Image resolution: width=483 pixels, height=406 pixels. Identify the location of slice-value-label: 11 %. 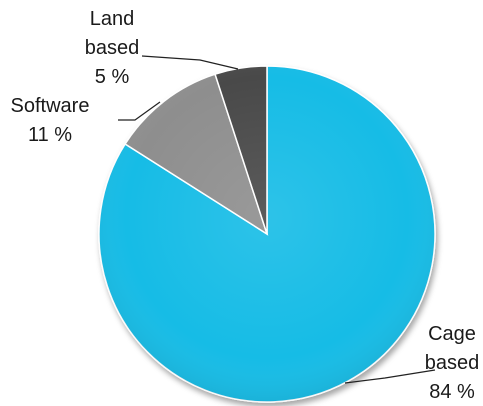
(50, 135).